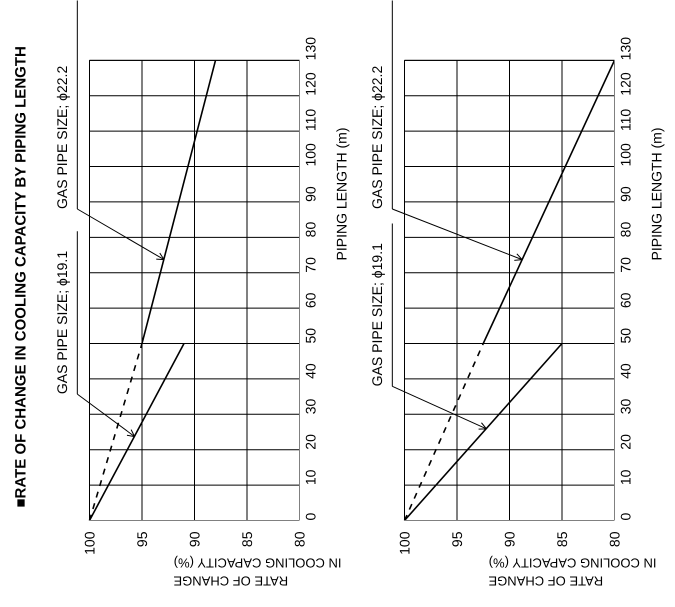  Describe the element at coordinates (21, 277) in the screenshot. I see `text: ■RATE OF CHANGE IN COOLING CAPACITY BY PIPING LENGTH` at that location.